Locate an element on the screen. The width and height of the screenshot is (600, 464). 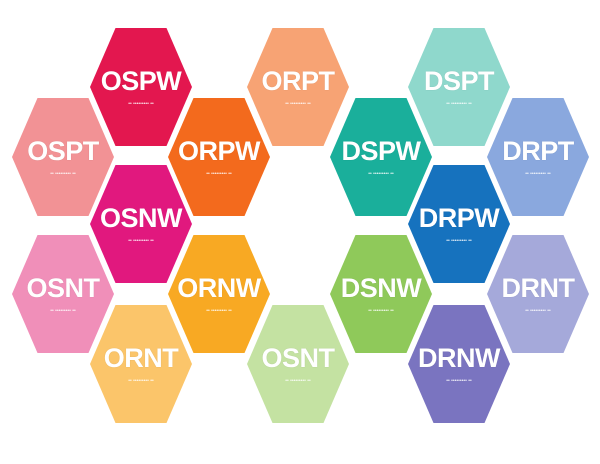
hex-code-label: ORPW is located at coordinates (219, 150).